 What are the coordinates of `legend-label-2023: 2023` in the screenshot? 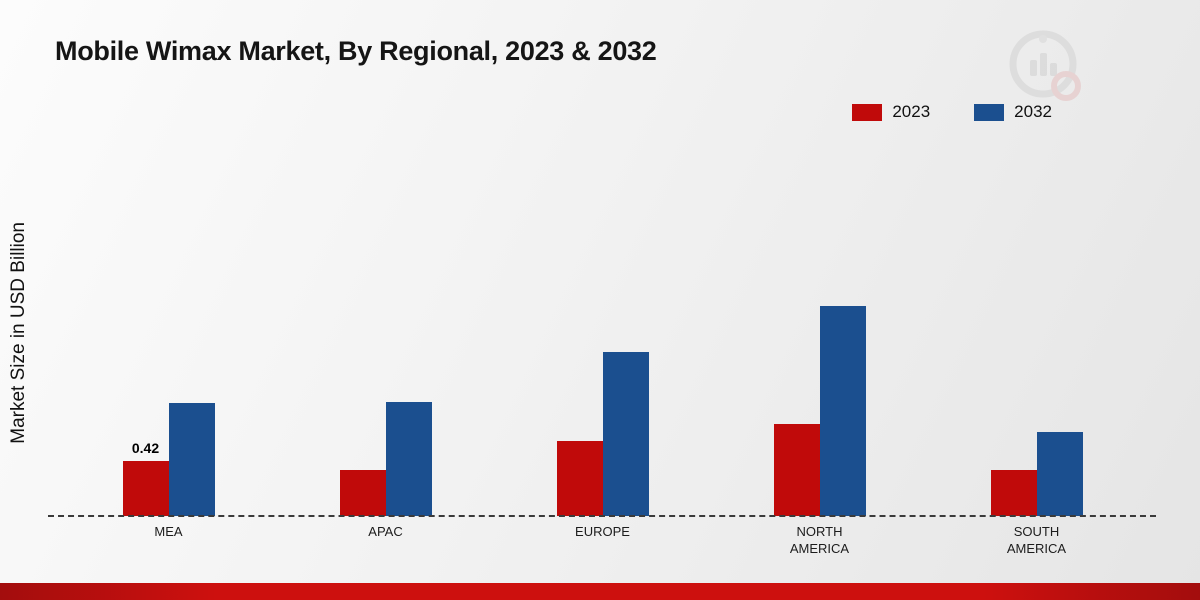 It's located at (911, 111).